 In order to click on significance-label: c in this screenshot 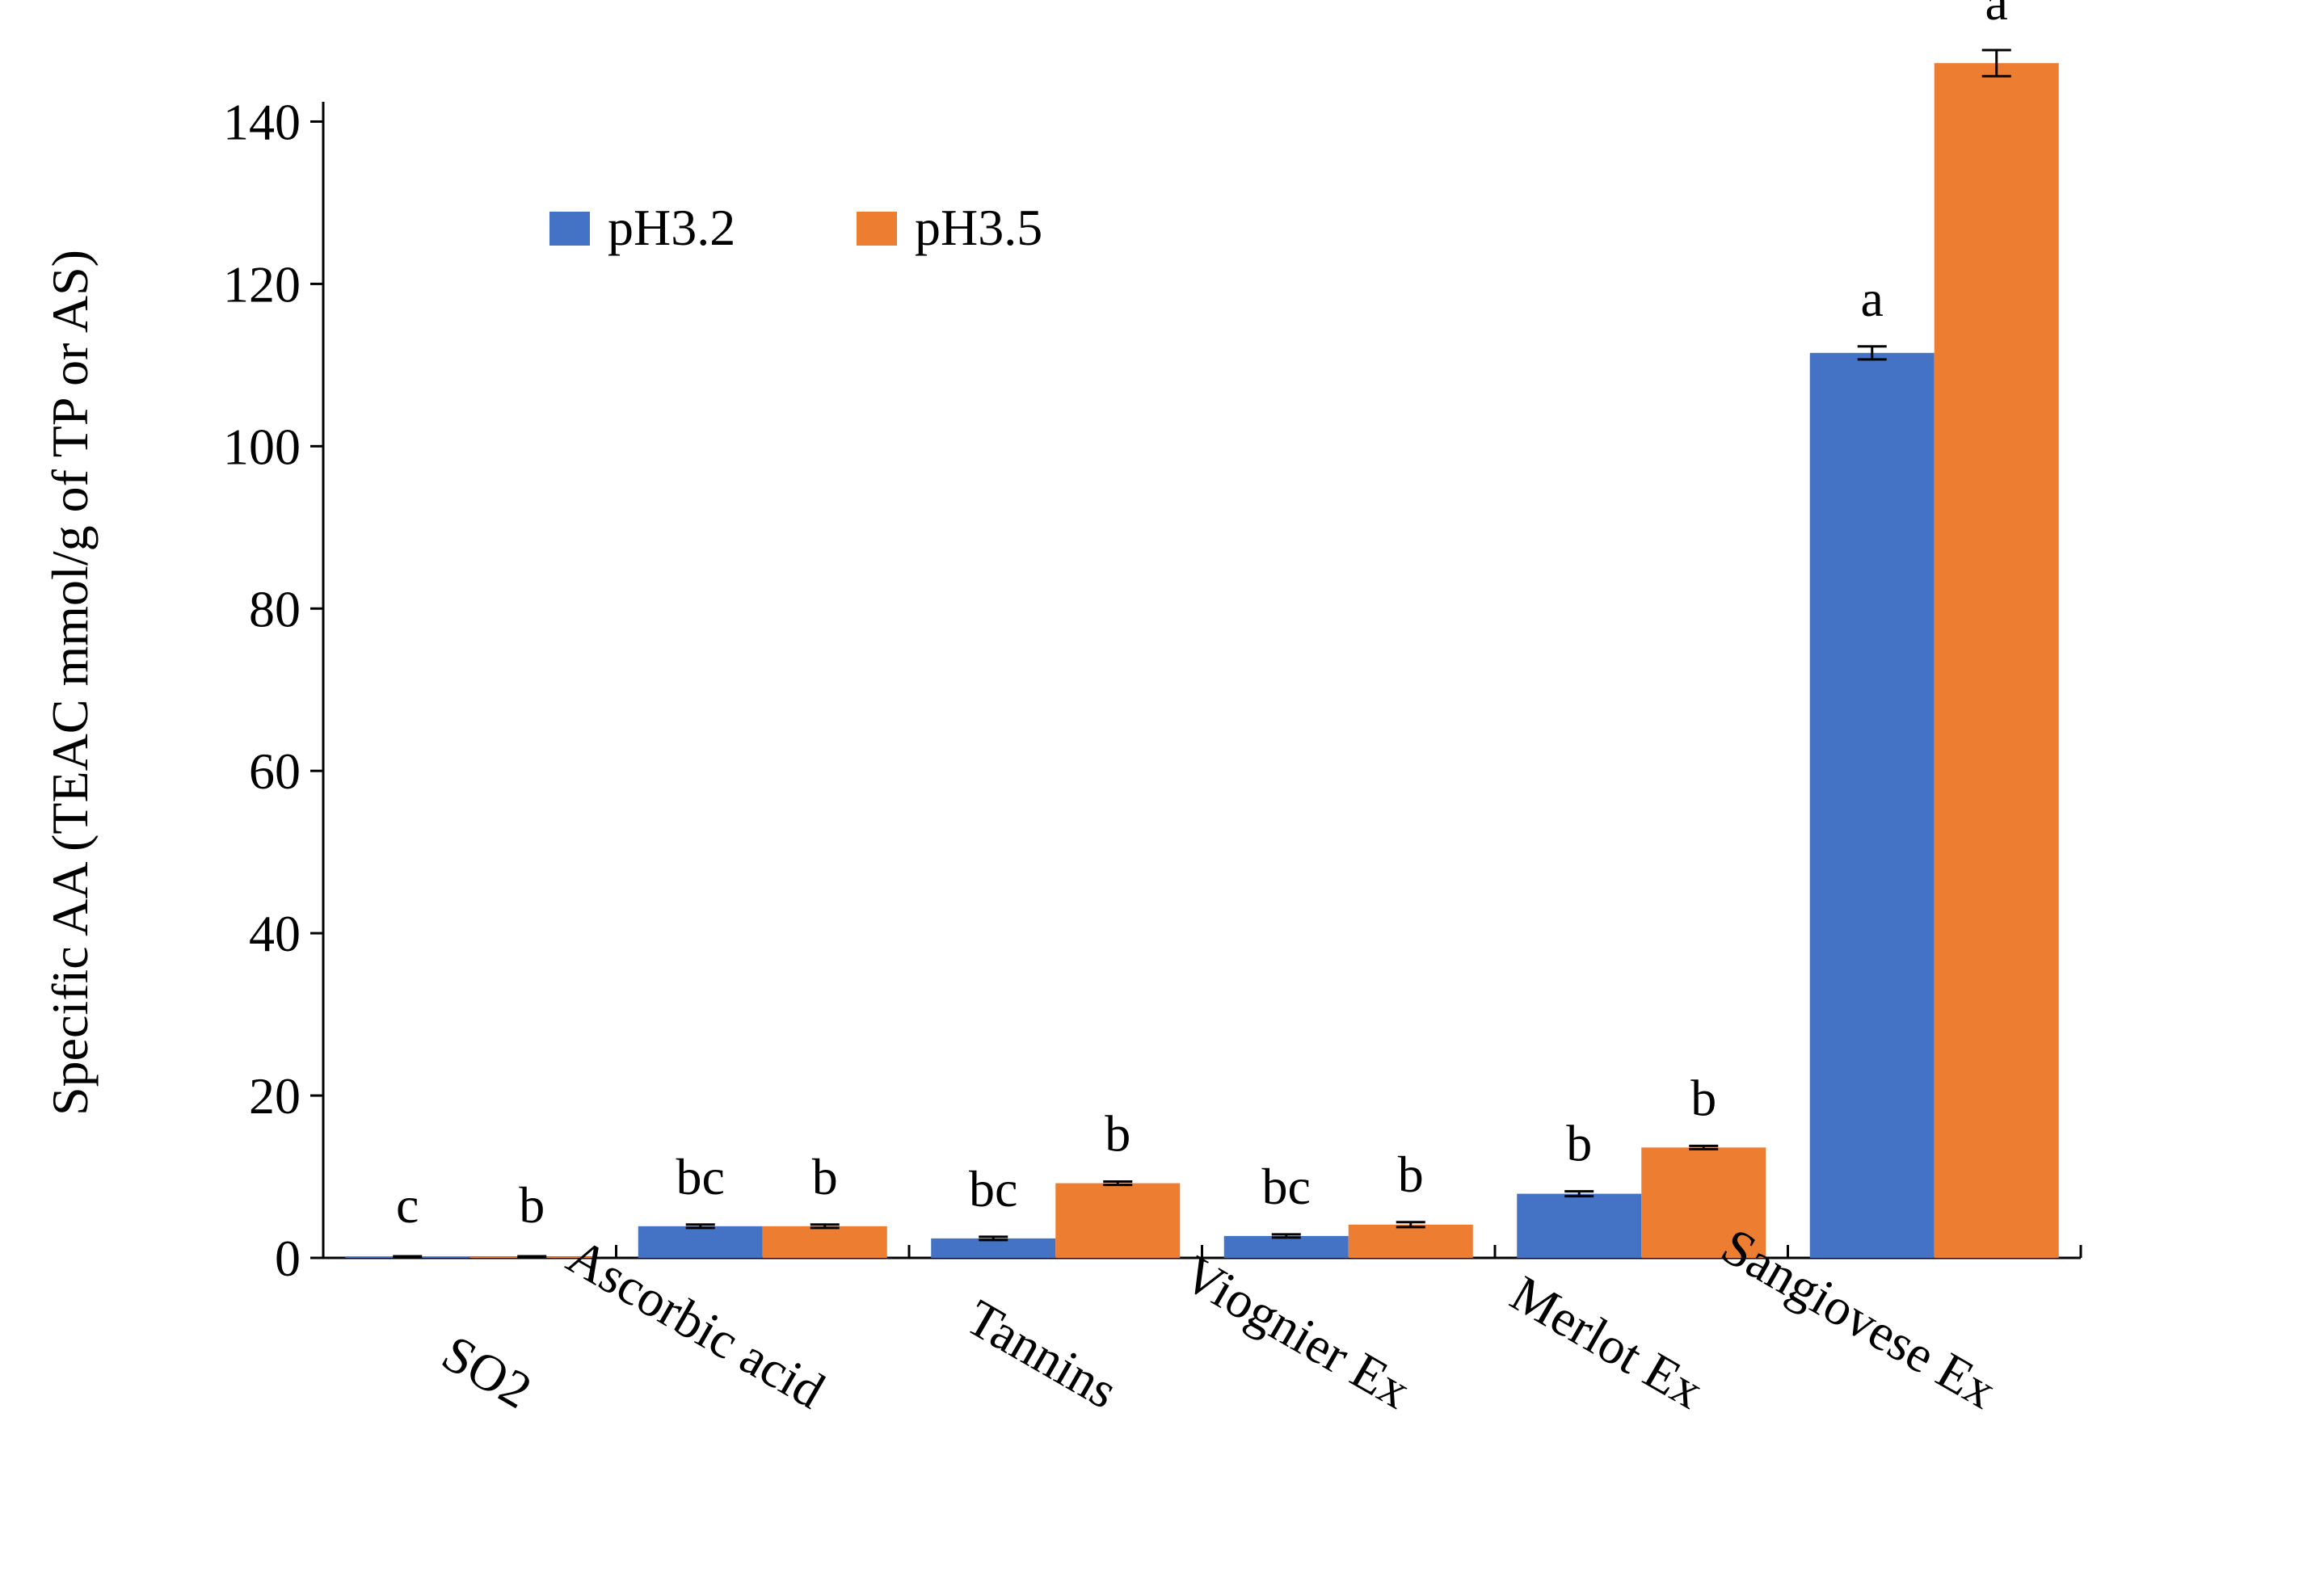, I will do `click(407, 1205)`.